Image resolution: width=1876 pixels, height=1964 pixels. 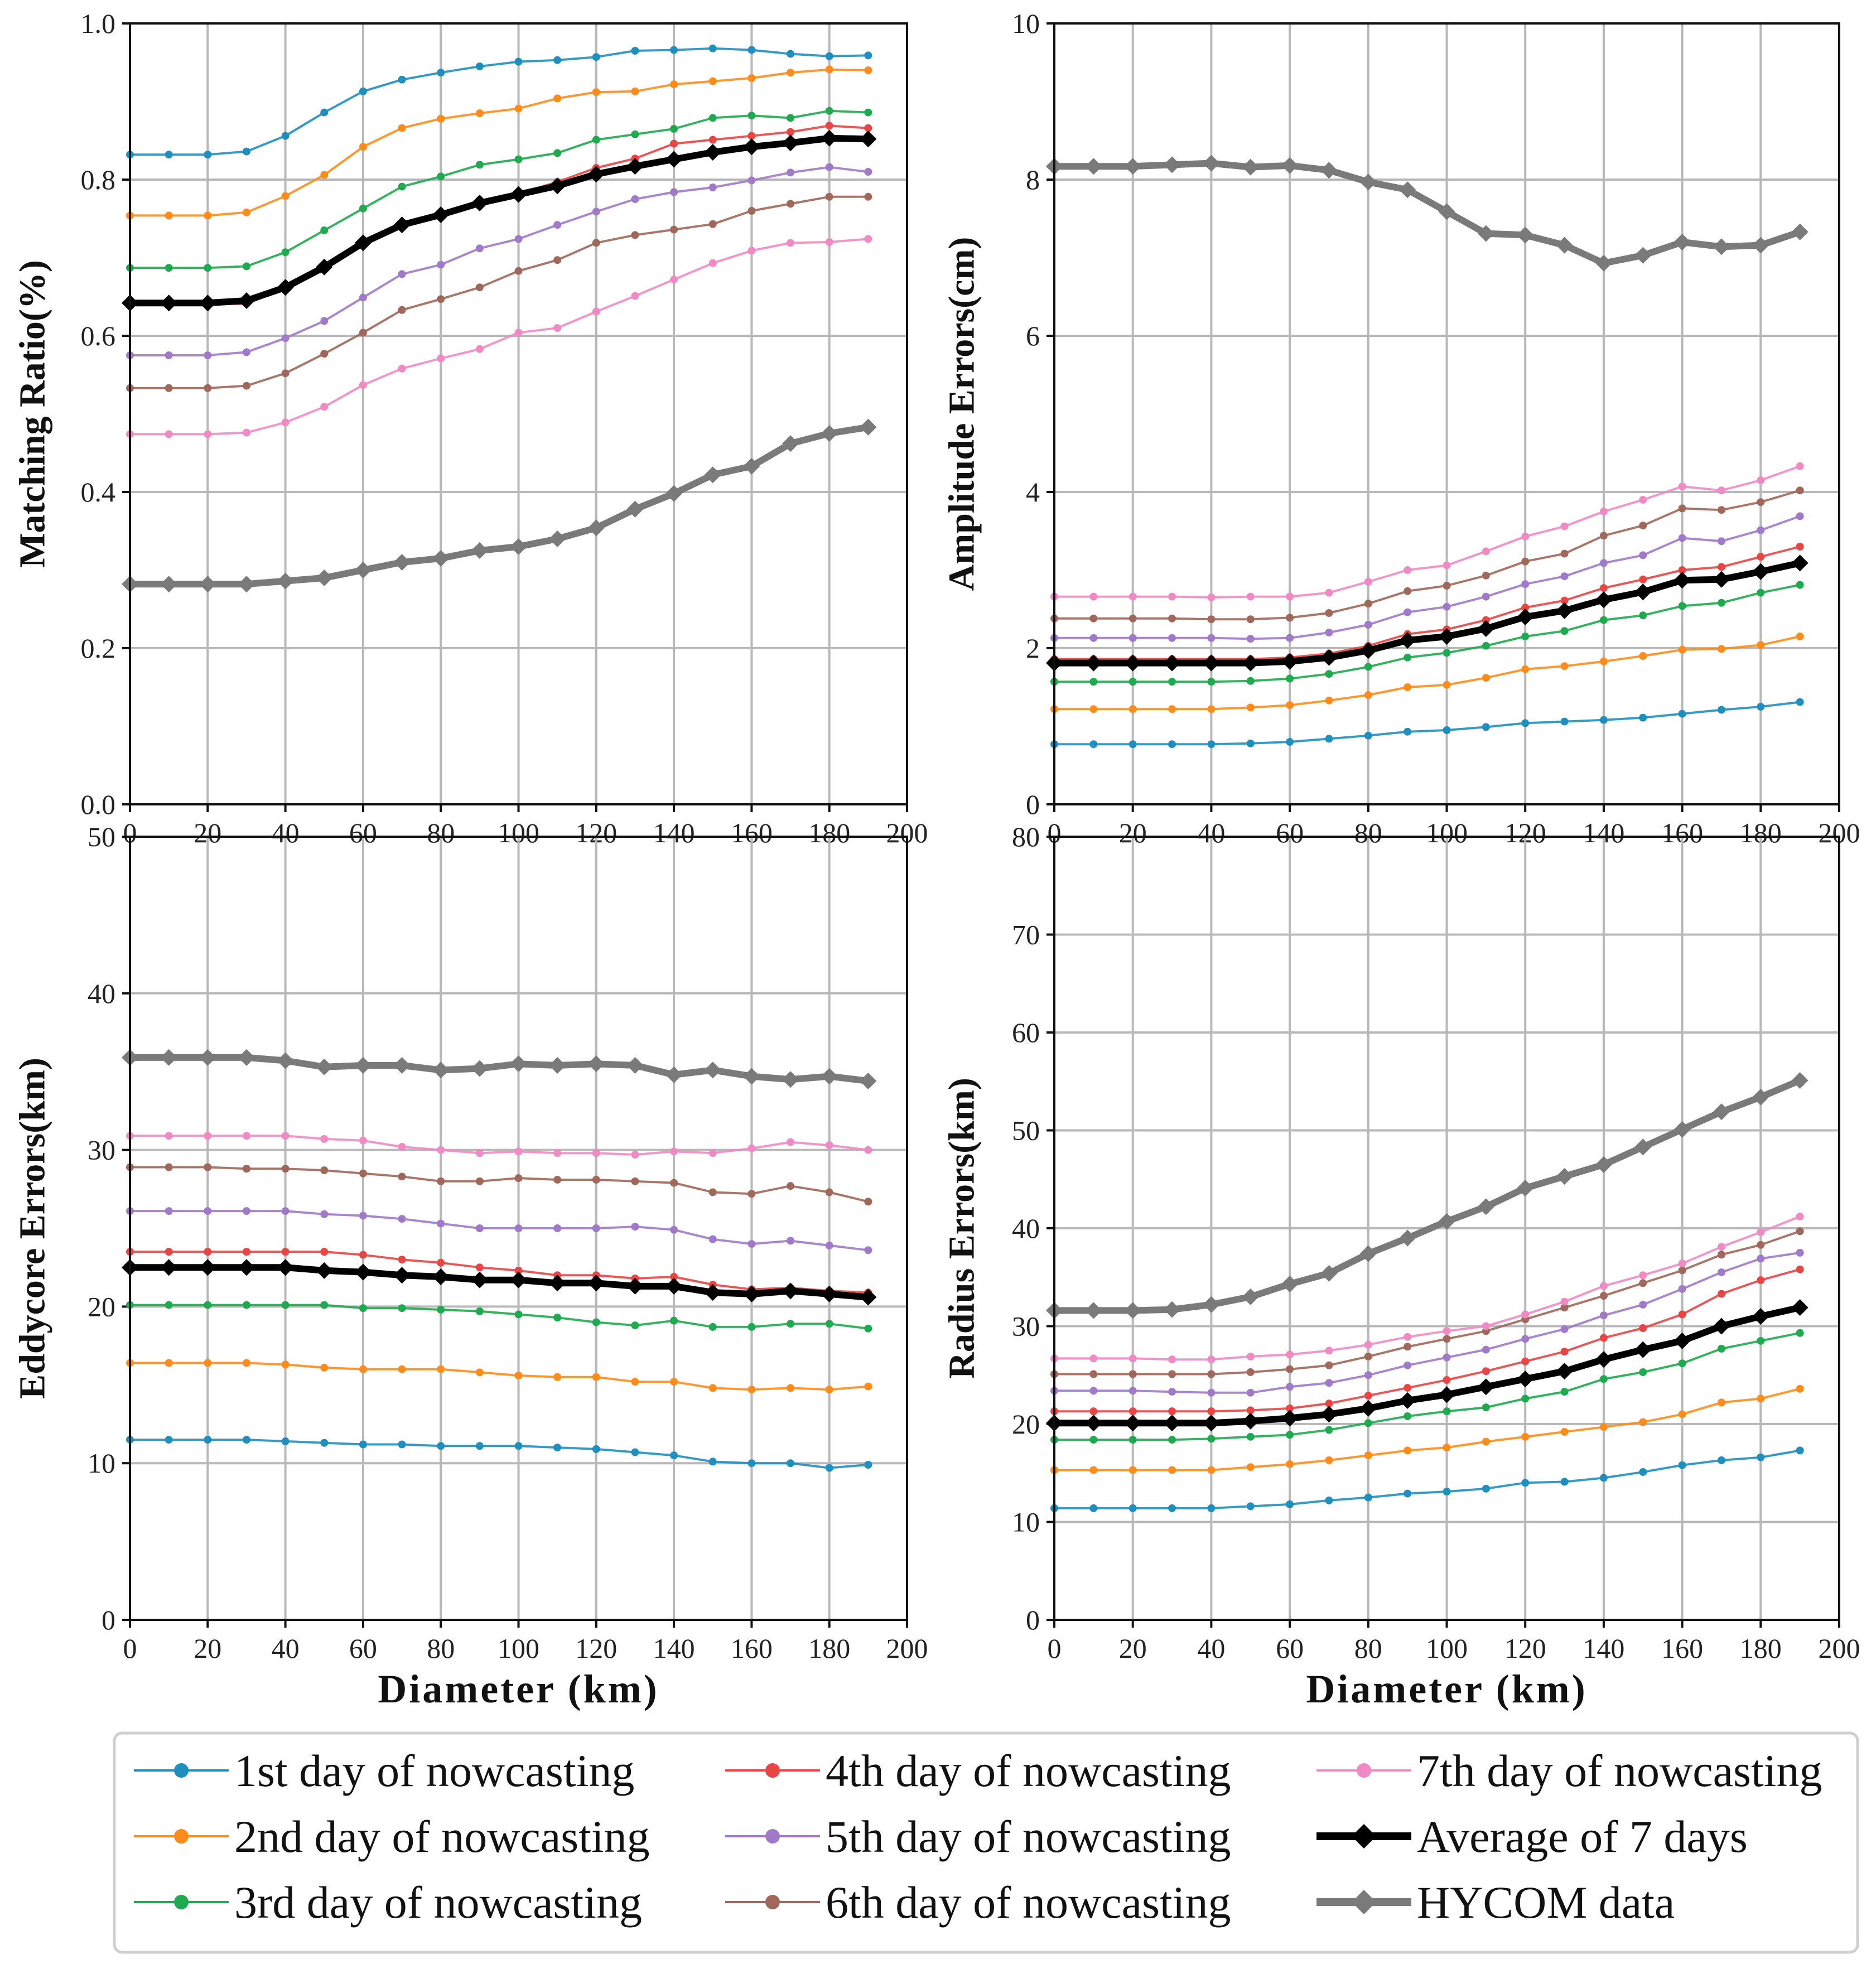 I want to click on y-tick-label: 20, so click(x=101, y=1306).